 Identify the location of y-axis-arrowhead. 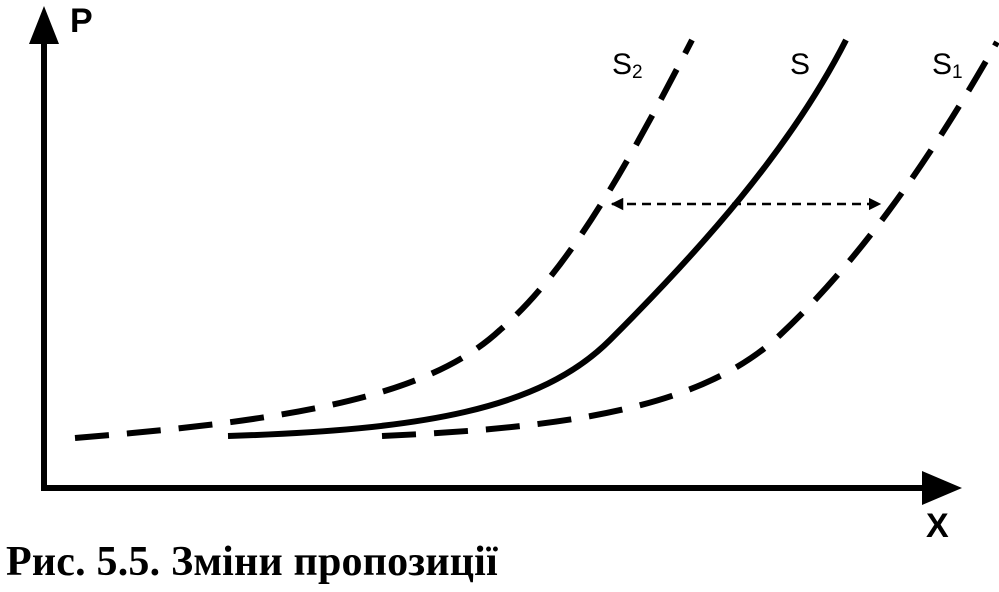
(44, 25).